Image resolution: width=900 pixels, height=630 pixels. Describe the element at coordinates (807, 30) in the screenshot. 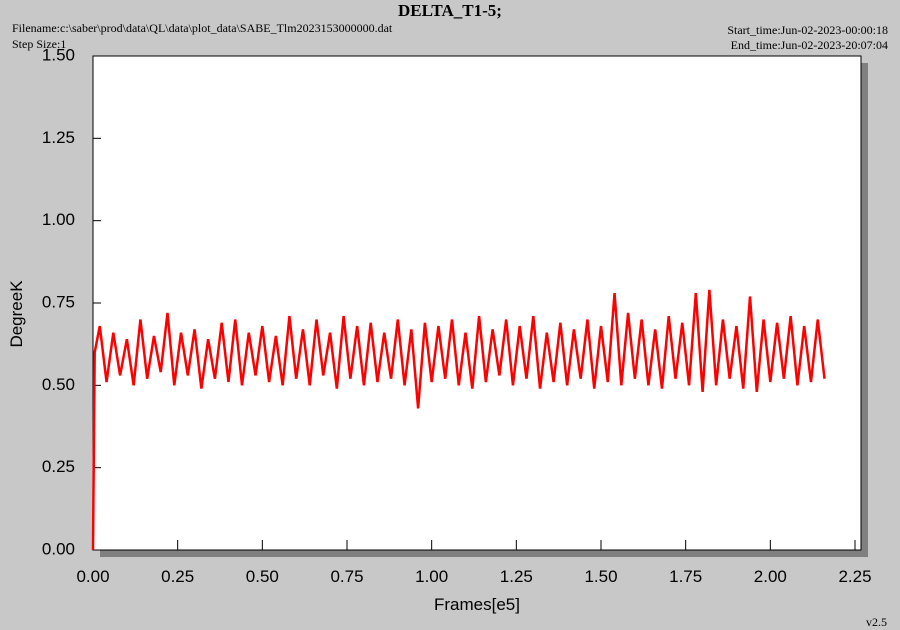

I see `start-time: Start_time:Jun-02-2023-00:00:18` at that location.